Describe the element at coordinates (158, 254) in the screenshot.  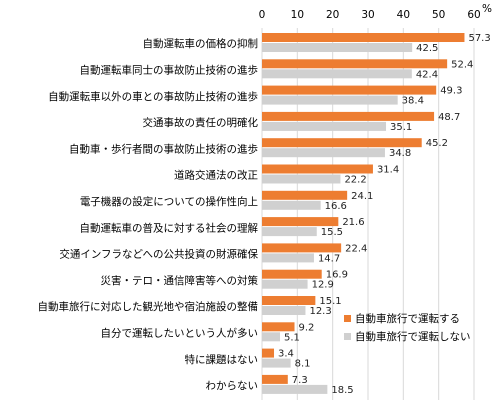
I see `category-label: 交通インフラなどへの公共投資の財源確保` at that location.